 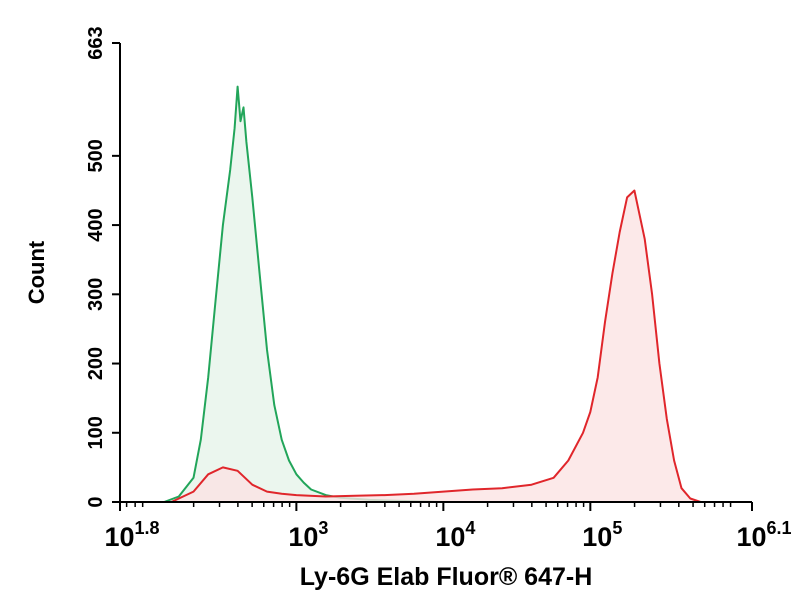 I want to click on xtick-label: 10⁴, so click(x=455, y=535).